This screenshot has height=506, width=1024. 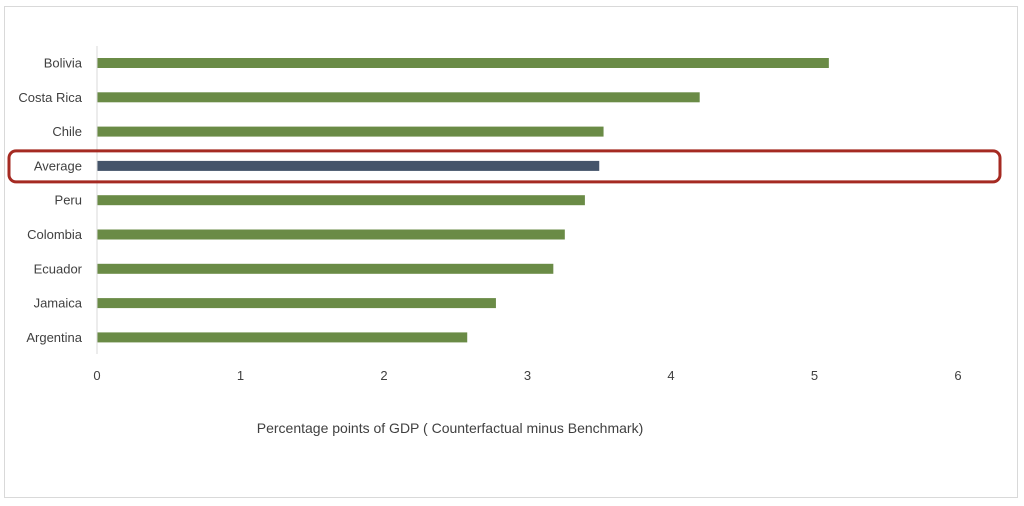 What do you see at coordinates (58, 165) in the screenshot?
I see `category-label: Average` at bounding box center [58, 165].